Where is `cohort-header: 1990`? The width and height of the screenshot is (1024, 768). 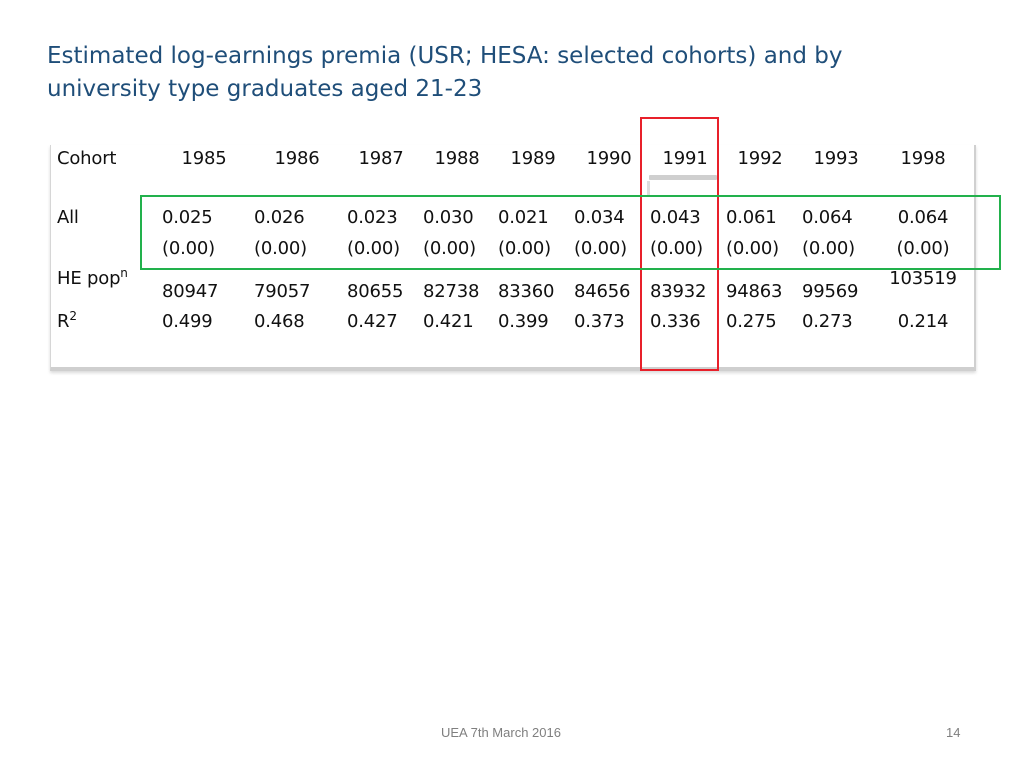
cohort-header: 1990 is located at coordinates (609, 158).